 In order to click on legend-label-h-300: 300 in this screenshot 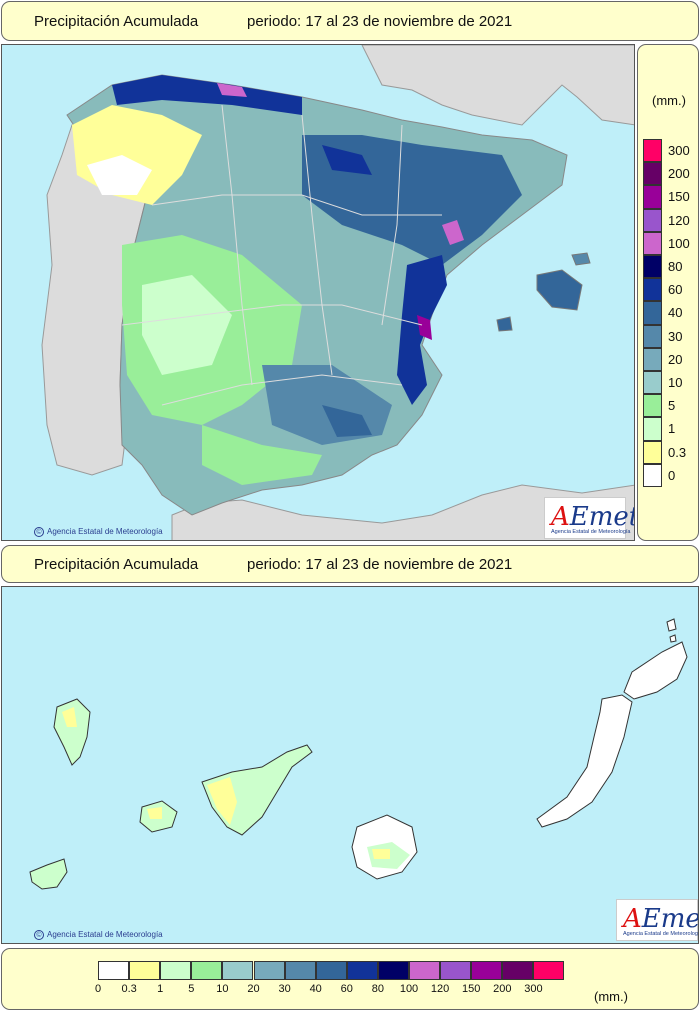, I will do `click(533, 989)`.